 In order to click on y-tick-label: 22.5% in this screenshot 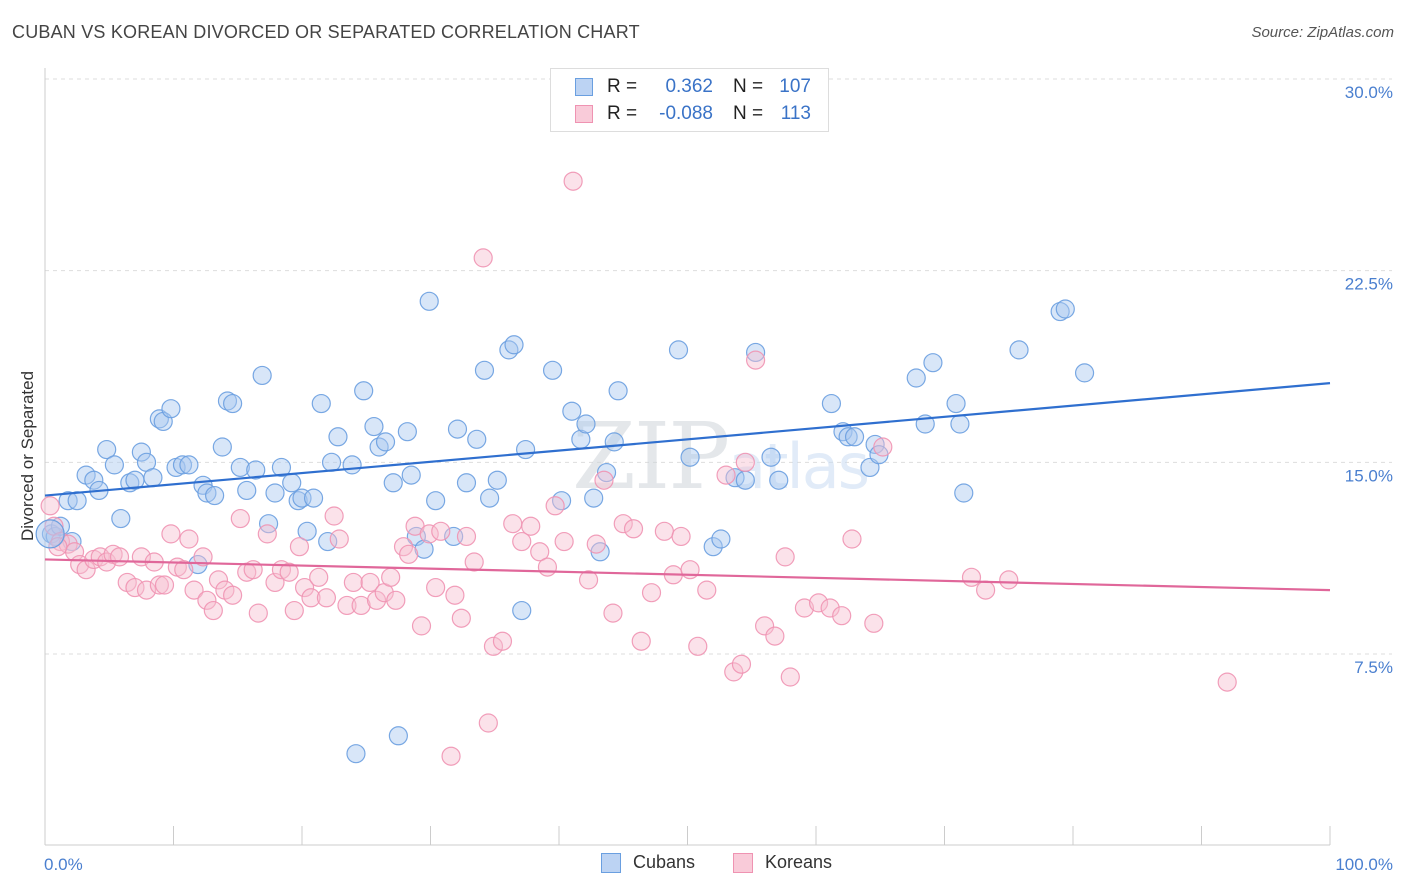, I will do `click(1369, 284)`.